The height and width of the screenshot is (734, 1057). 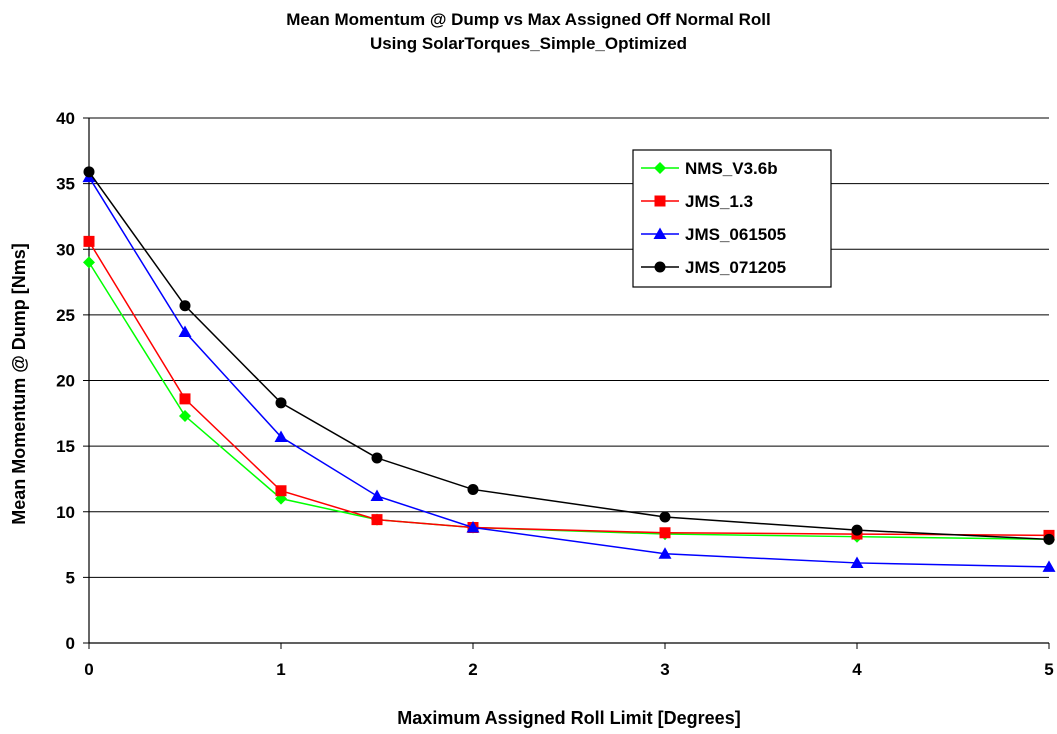 I want to click on y-tick-label: 5, so click(x=70, y=577).